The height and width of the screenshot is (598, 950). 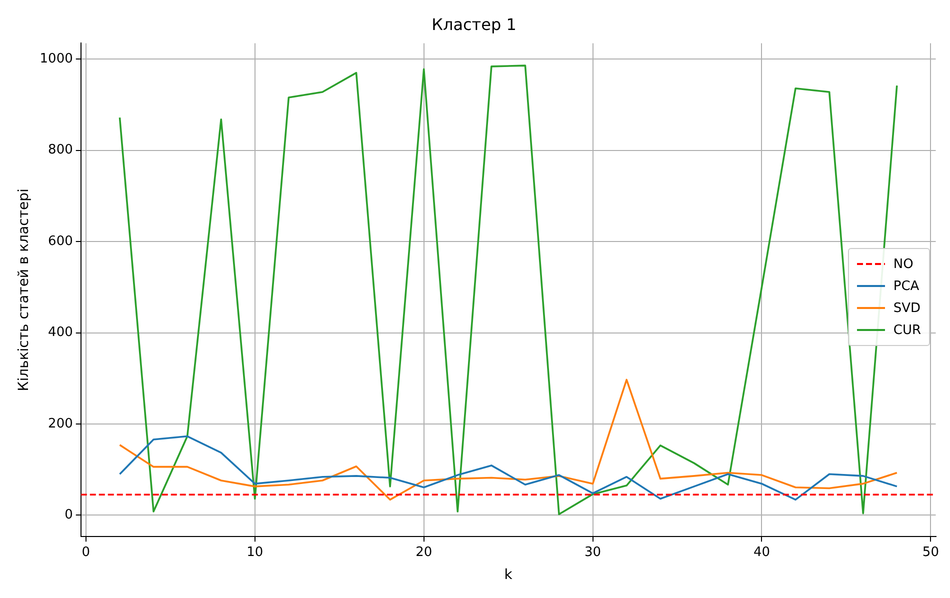 What do you see at coordinates (255, 552) in the screenshot?
I see `x-tick-label: 10` at bounding box center [255, 552].